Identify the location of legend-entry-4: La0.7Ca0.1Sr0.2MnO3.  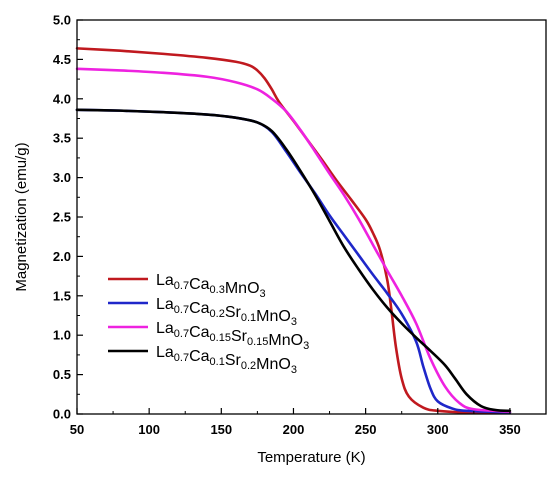
(226, 360).